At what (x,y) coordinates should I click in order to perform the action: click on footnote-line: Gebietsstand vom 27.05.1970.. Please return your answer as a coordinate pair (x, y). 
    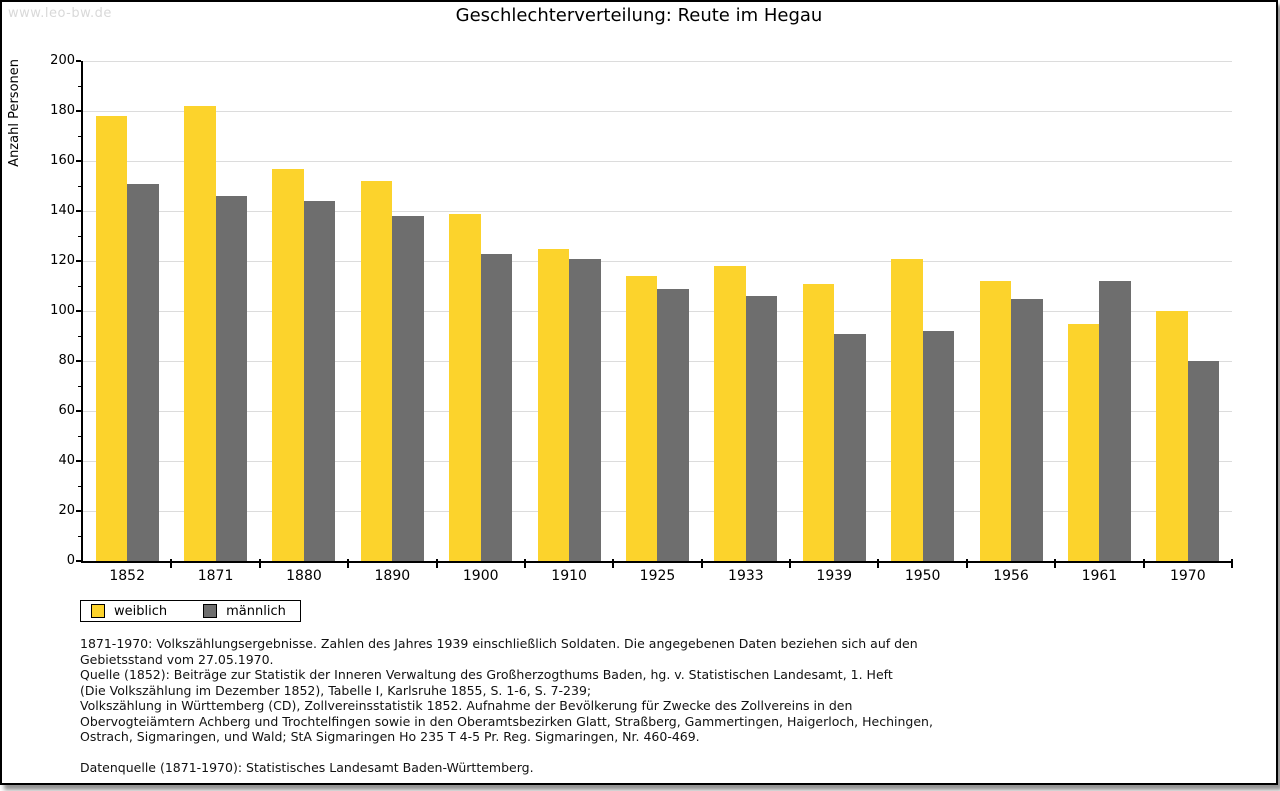
    Looking at the image, I should click on (177, 659).